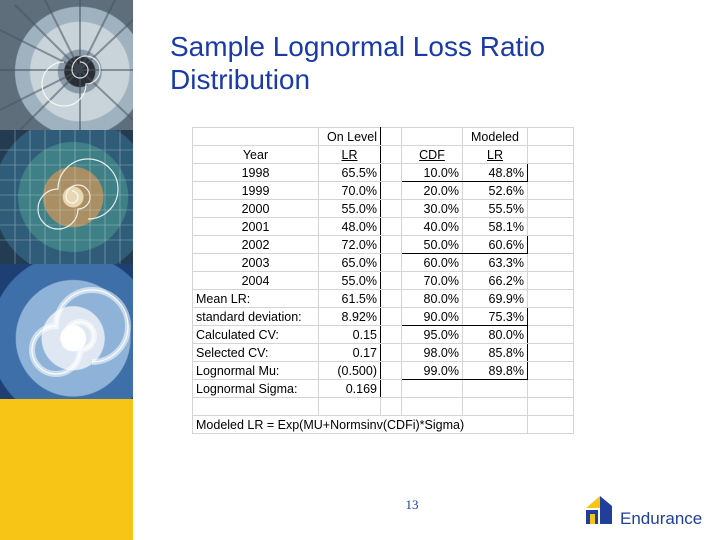 Image resolution: width=720 pixels, height=540 pixels. I want to click on table-cell: 60.6%, so click(495, 244).